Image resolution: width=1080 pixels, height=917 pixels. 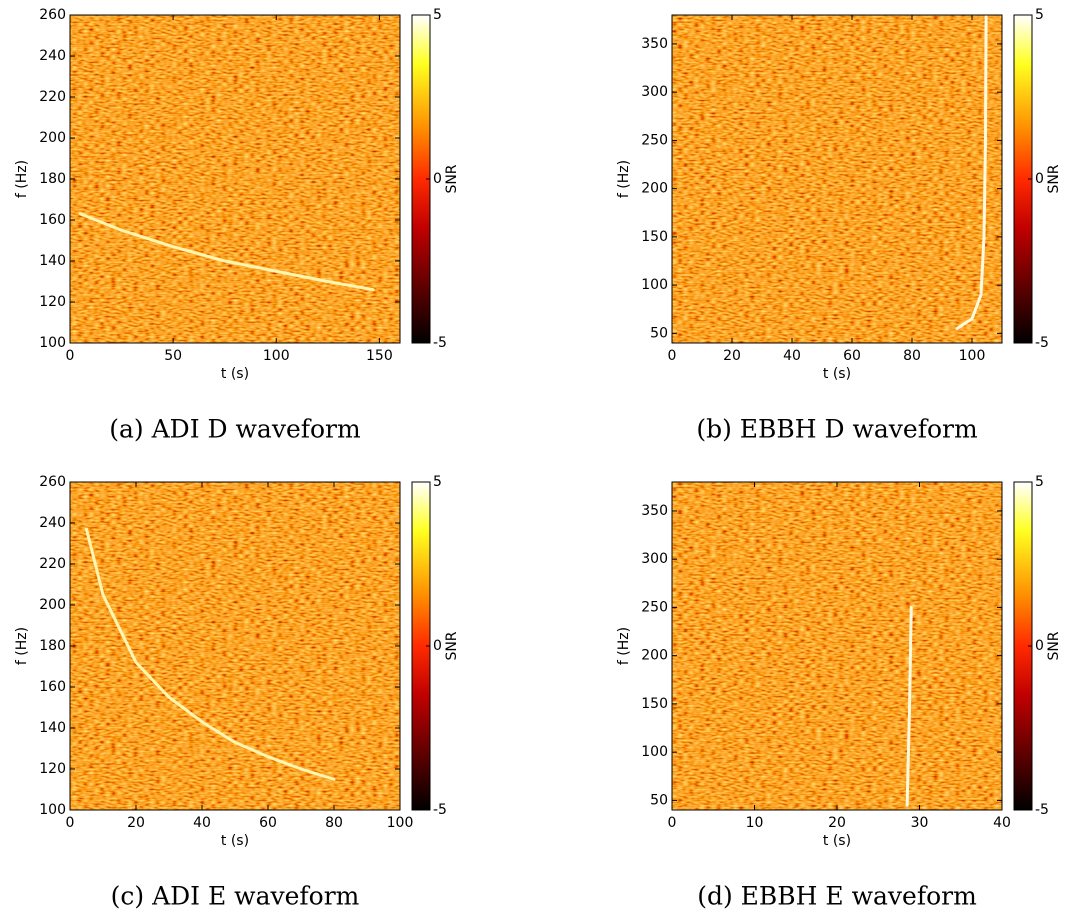 What do you see at coordinates (837, 896) in the screenshot?
I see `caption: (d) EBBH E waveform` at bounding box center [837, 896].